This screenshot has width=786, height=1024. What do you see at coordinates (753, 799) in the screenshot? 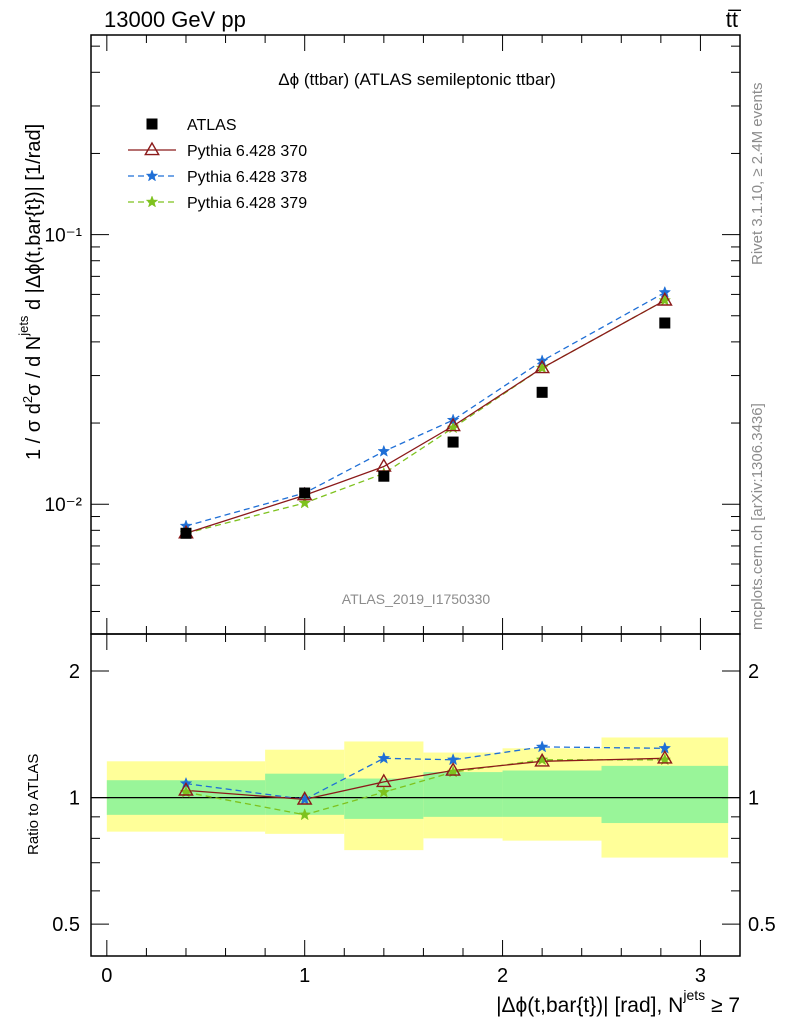
I see `ratio-tick-label-right: 1` at bounding box center [753, 799].